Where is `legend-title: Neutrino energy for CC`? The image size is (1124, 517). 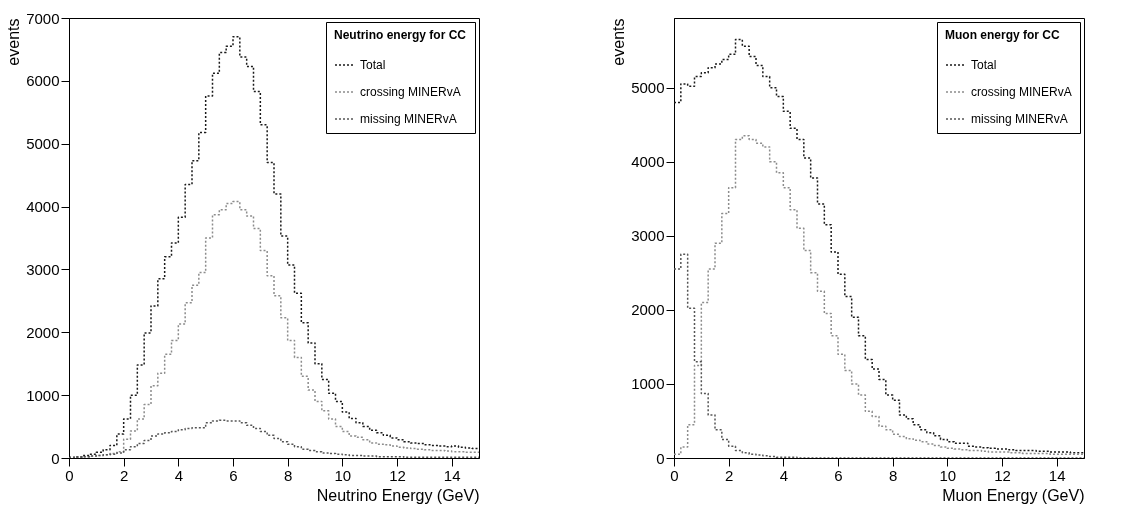
legend-title: Neutrino energy for CC is located at coordinates (400, 35).